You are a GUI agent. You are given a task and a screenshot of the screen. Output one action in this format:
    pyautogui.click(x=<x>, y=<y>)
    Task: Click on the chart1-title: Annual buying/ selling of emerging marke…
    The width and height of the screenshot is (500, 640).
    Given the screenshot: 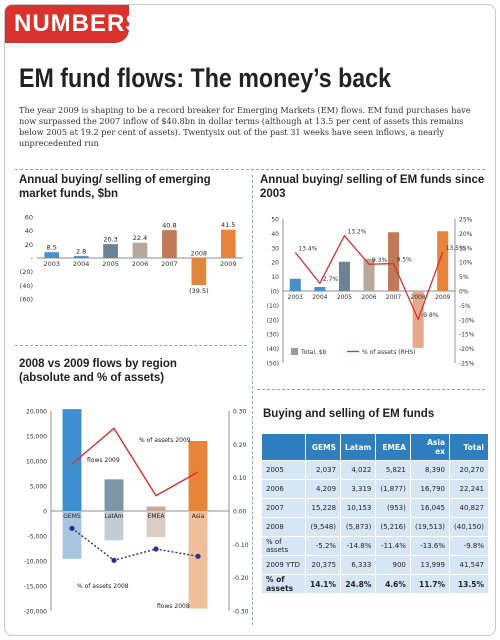 What is the action you would take?
    pyautogui.click(x=115, y=187)
    